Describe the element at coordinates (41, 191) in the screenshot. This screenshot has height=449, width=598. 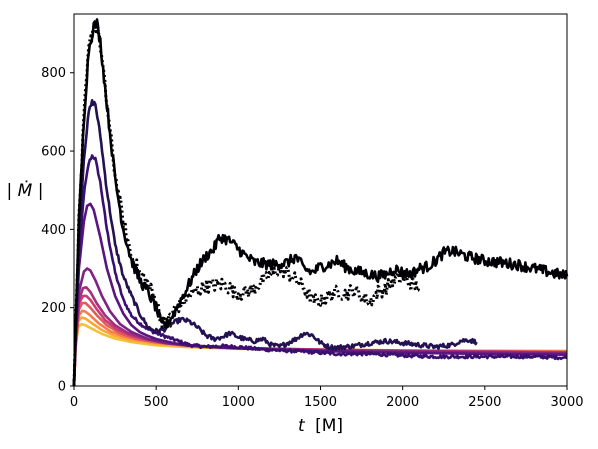
I see `y-axis-bar-right: |` at that location.